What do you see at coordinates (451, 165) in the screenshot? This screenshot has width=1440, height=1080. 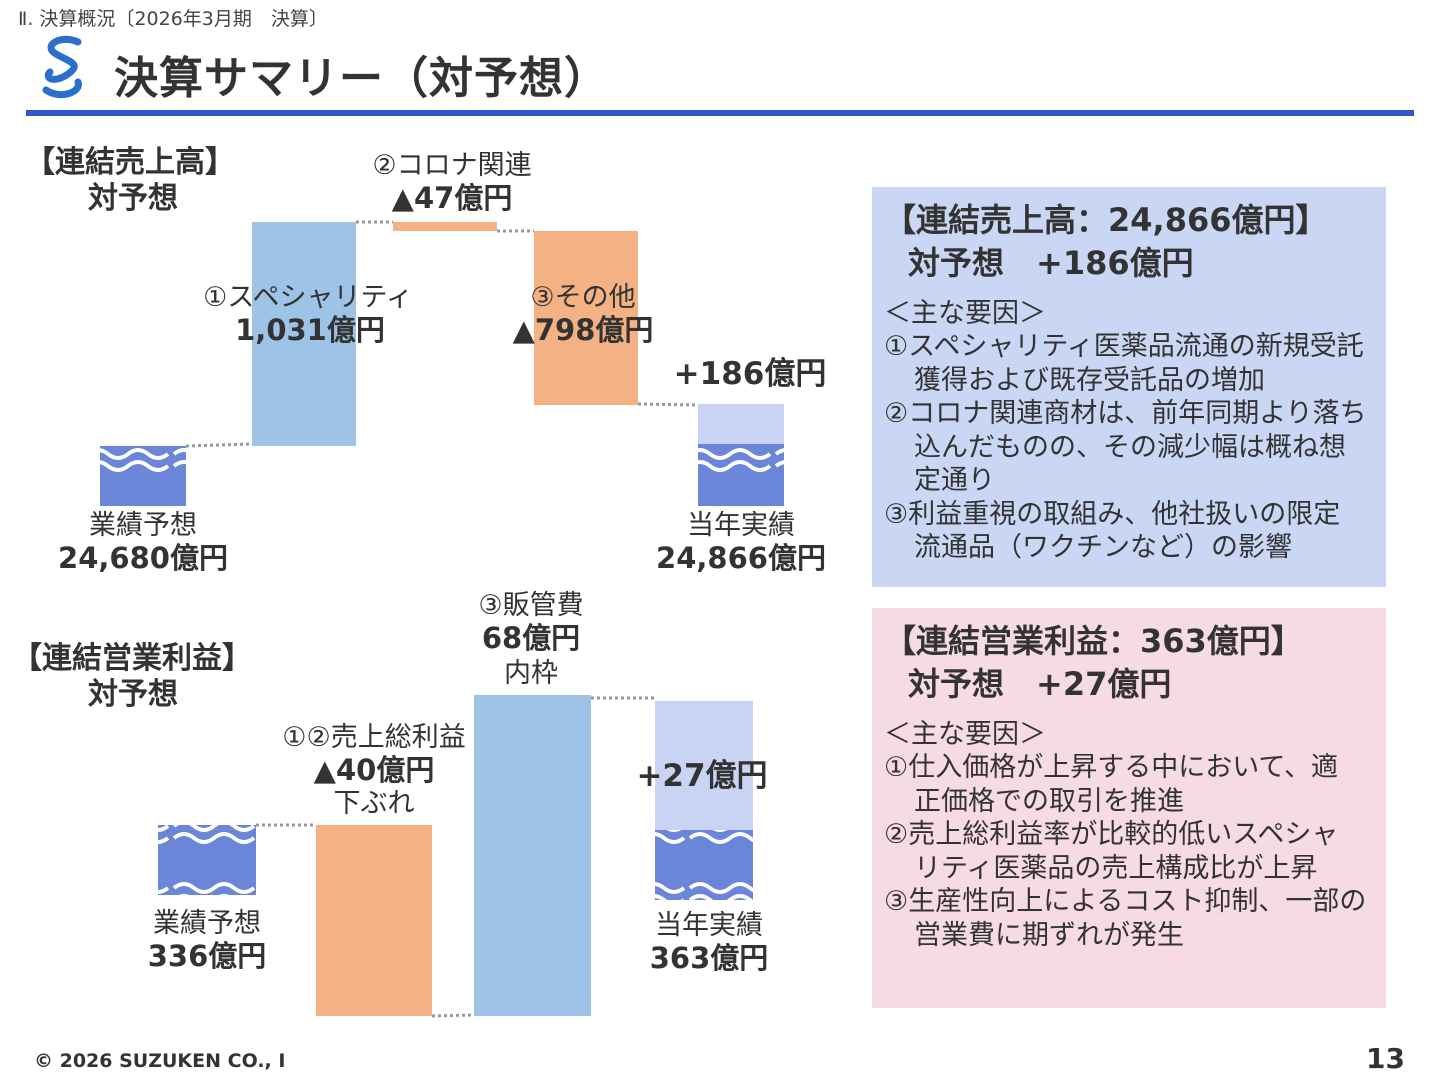 I see `sales-label-corona-name: ②コロナ関連` at bounding box center [451, 165].